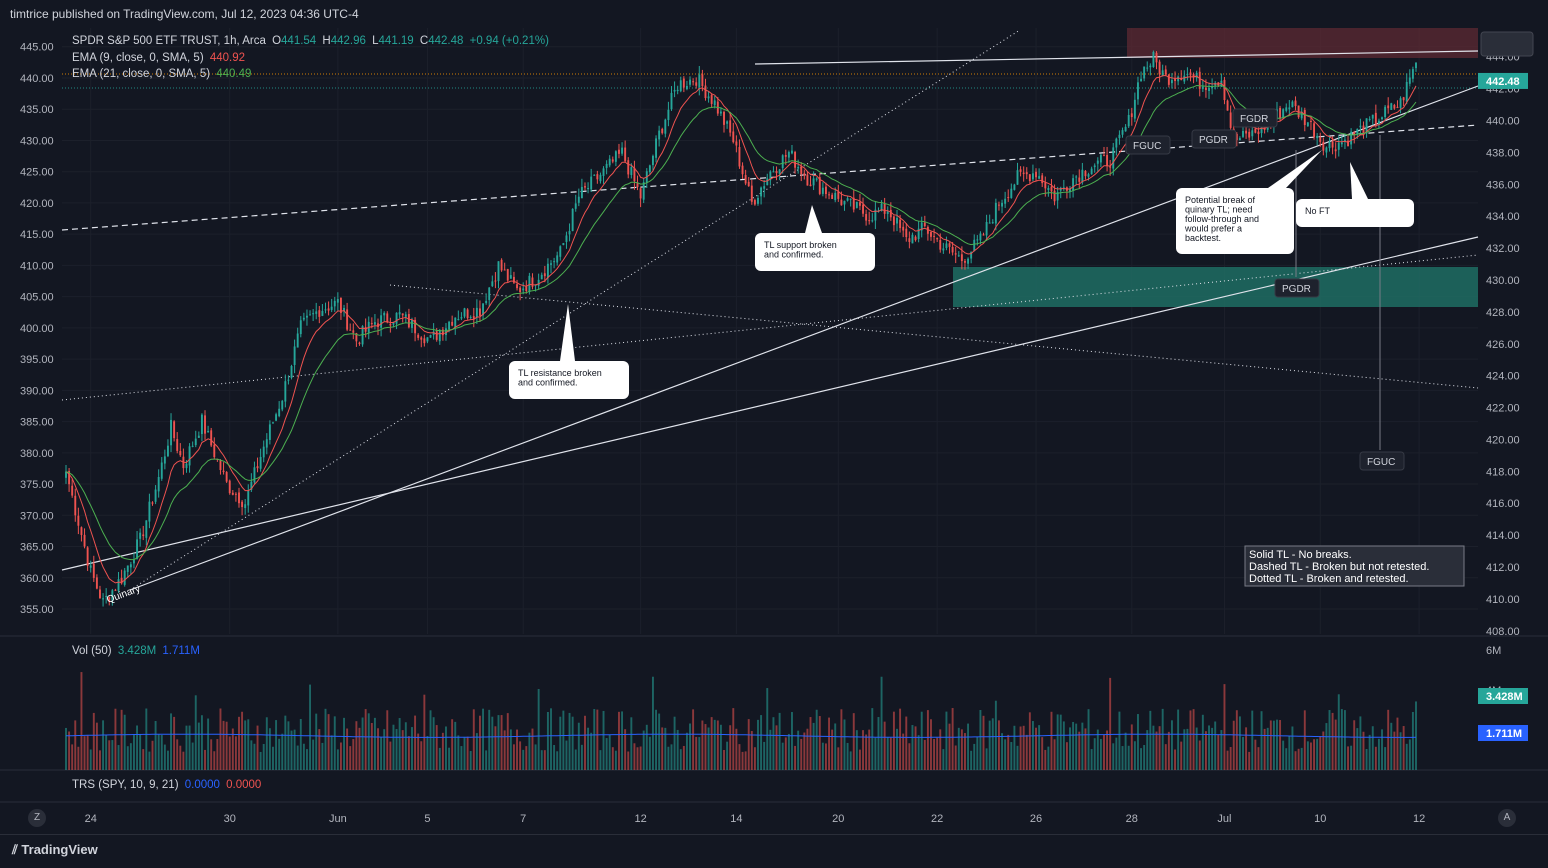  I want to click on x-axis-tick: 12, so click(640, 819).